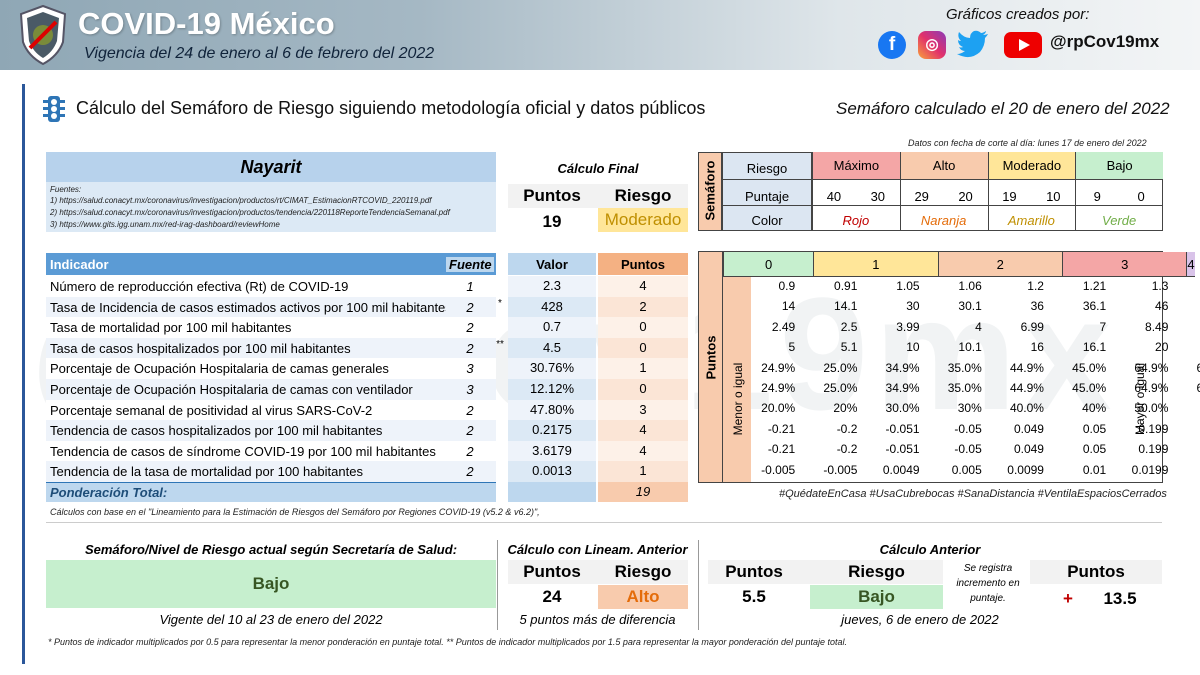  I want to click on indicator-points: 3, so click(643, 410).